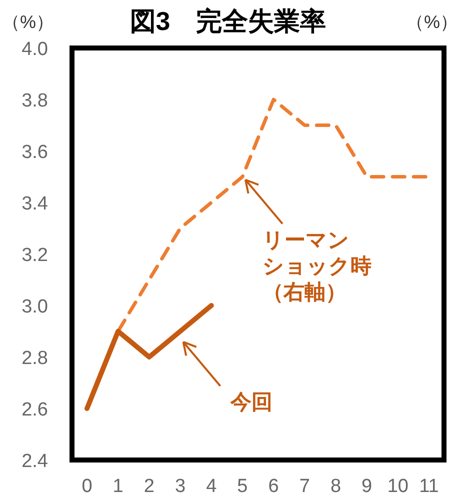  I want to click on x-tick-label: 10, so click(397, 486).